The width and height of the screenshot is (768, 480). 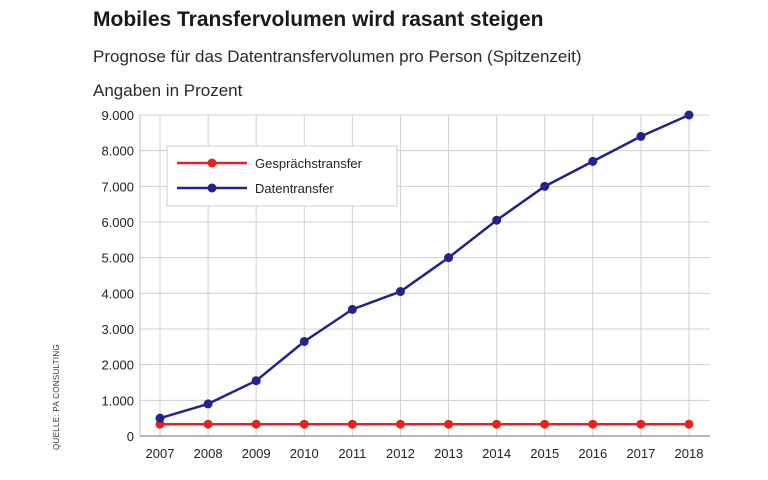 I want to click on y-tick-label: 4.000, so click(x=117, y=293).